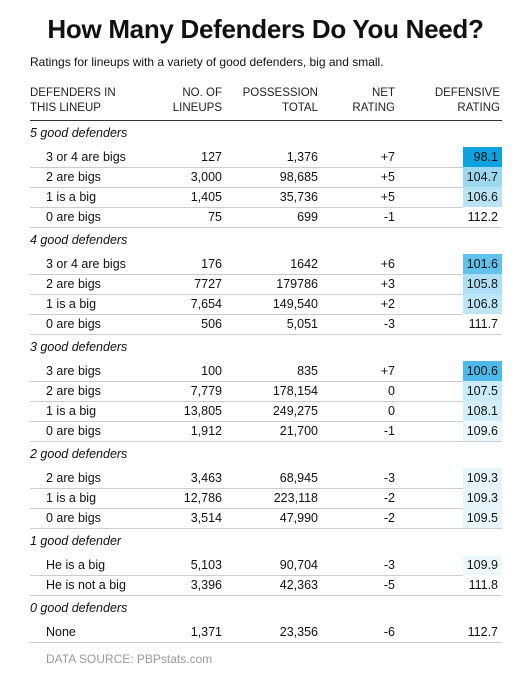 This screenshot has height=682, width=531. Describe the element at coordinates (298, 585) in the screenshot. I see `cell: 42,363` at that location.